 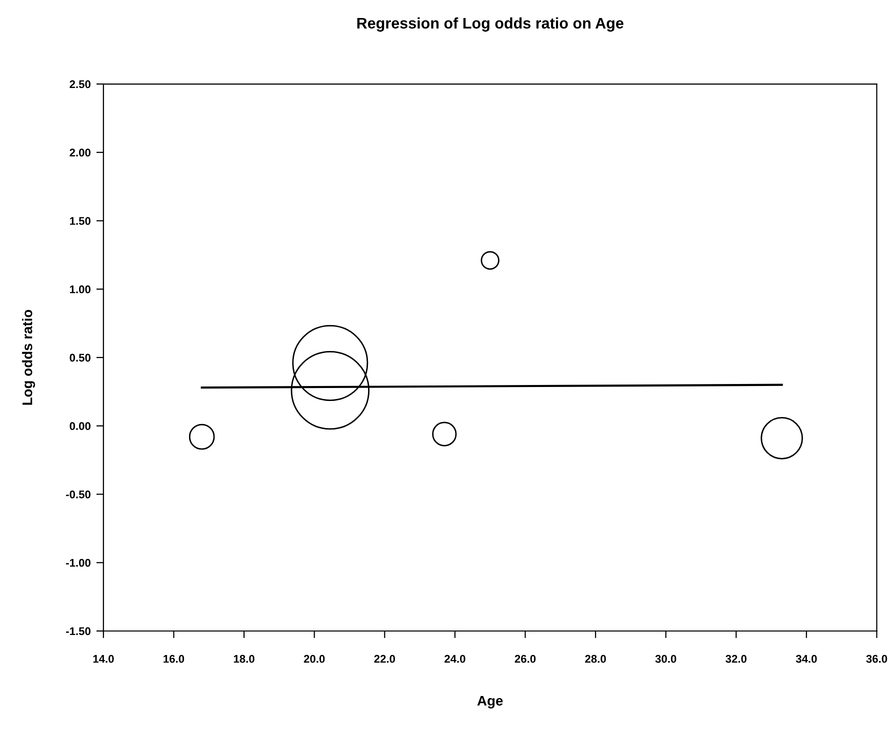 What do you see at coordinates (806, 658) in the screenshot?
I see `x-tick-label: 34.0` at bounding box center [806, 658].